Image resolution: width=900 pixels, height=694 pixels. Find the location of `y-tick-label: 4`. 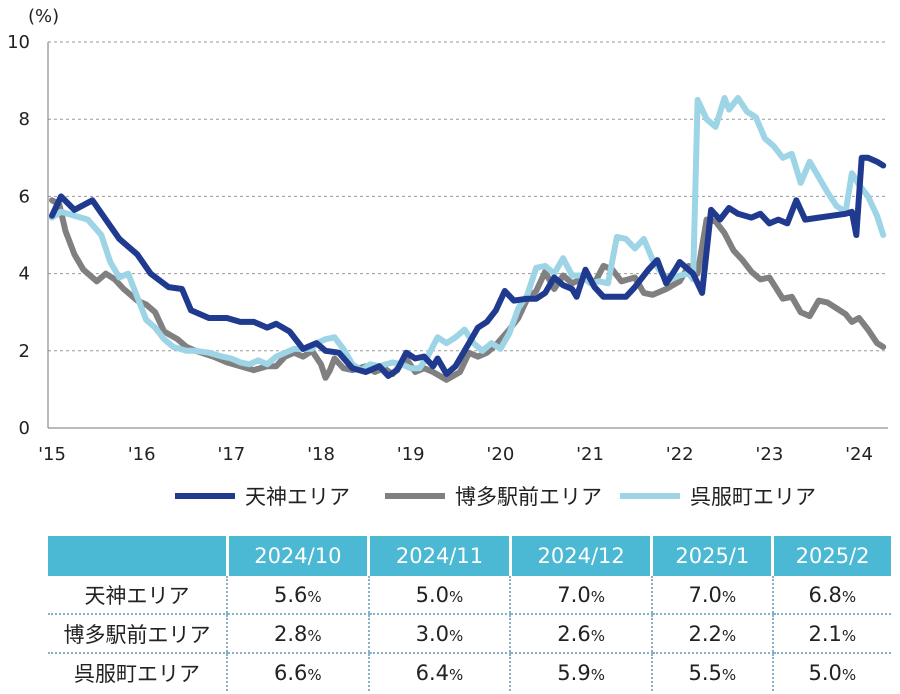

y-tick-label: 4 is located at coordinates (24, 274).